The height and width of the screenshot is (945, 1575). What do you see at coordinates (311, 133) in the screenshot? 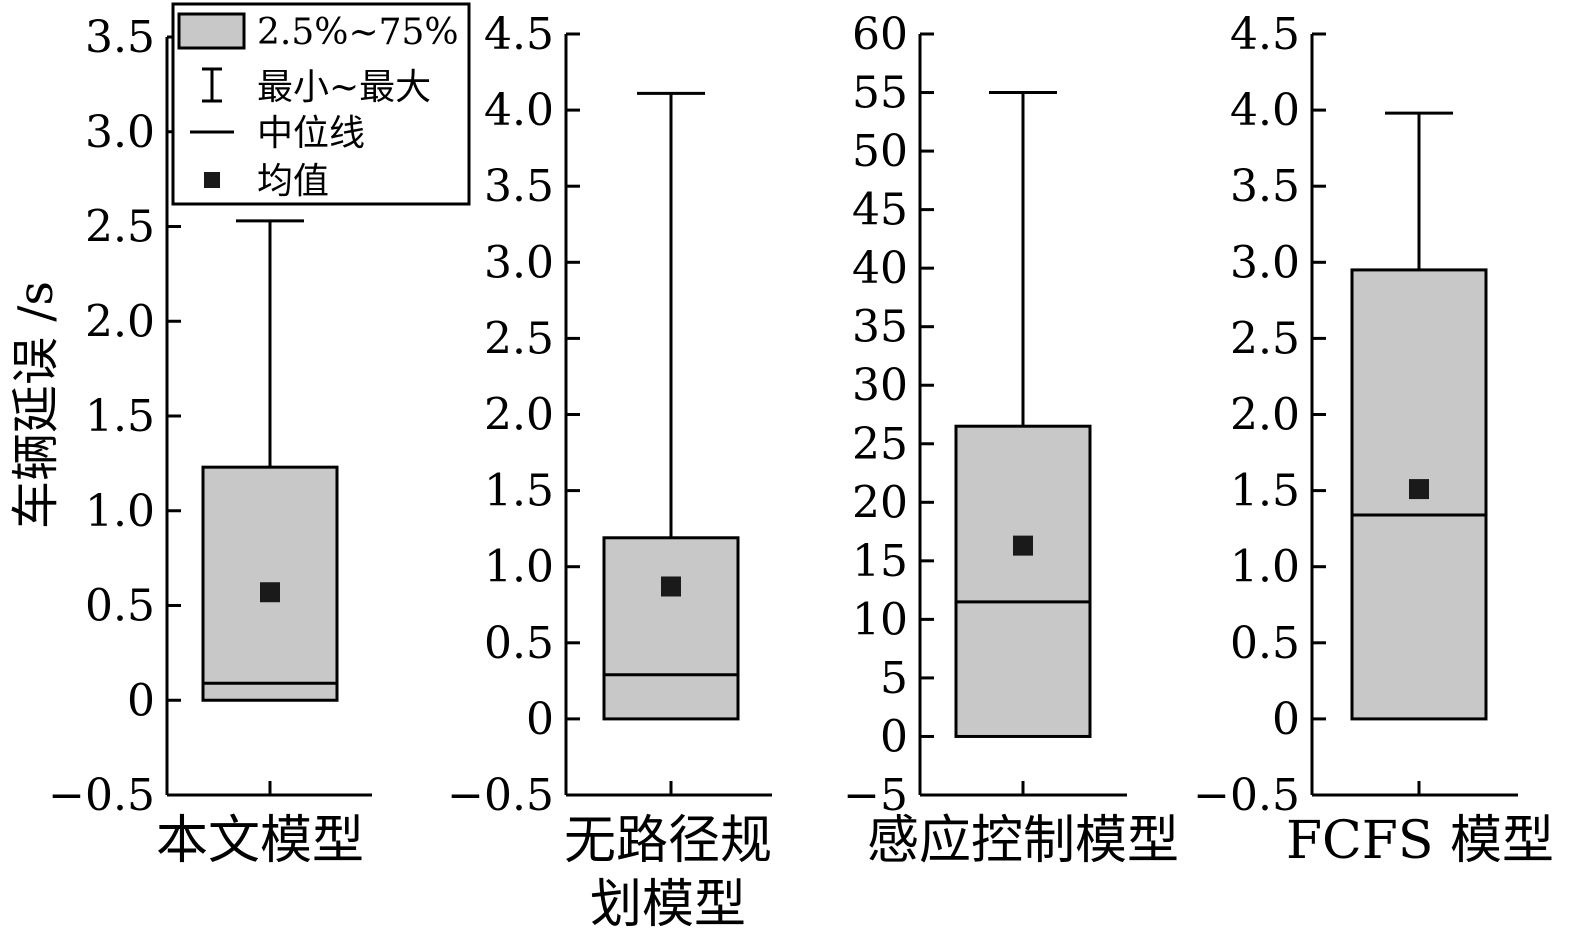
I see `legend-label: 中位线` at bounding box center [311, 133].